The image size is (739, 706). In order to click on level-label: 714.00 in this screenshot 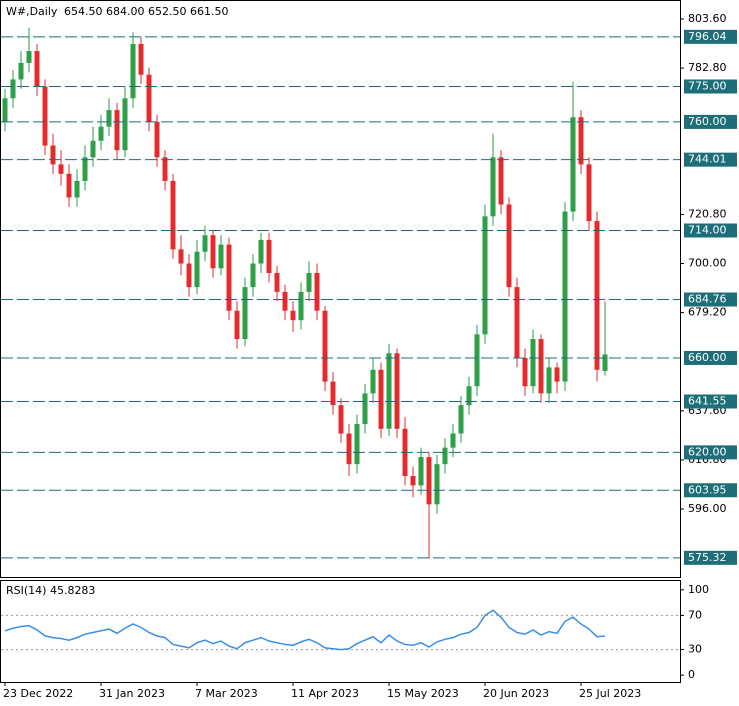, I will do `click(707, 229)`.